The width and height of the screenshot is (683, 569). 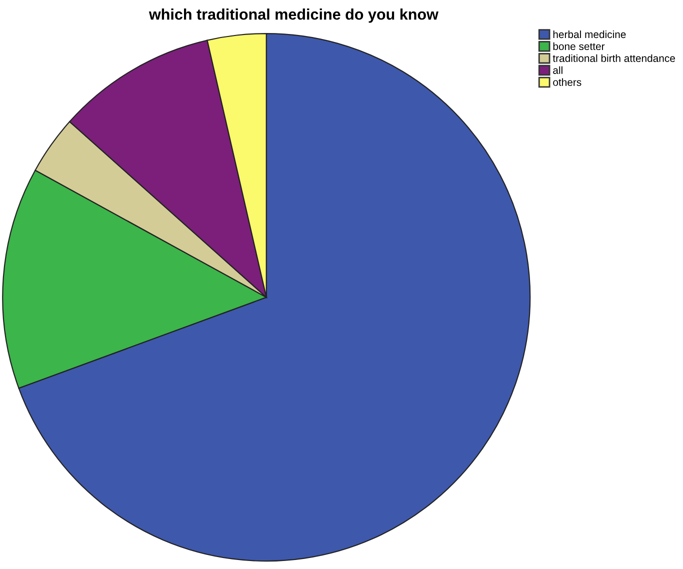 I want to click on chart-title: which traditional medicine do you know, so click(x=293, y=15).